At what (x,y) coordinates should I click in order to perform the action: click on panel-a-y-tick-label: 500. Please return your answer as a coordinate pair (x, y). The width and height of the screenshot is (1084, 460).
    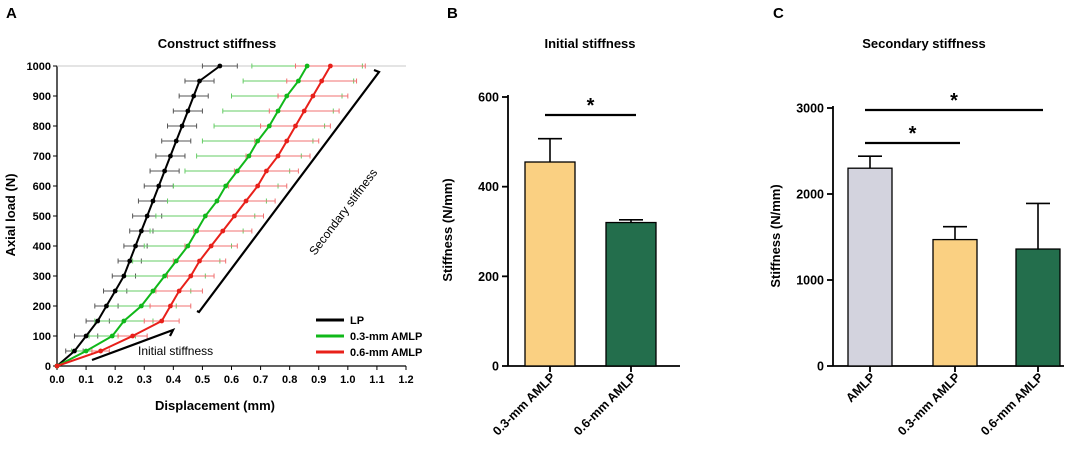
    Looking at the image, I should click on (42, 217).